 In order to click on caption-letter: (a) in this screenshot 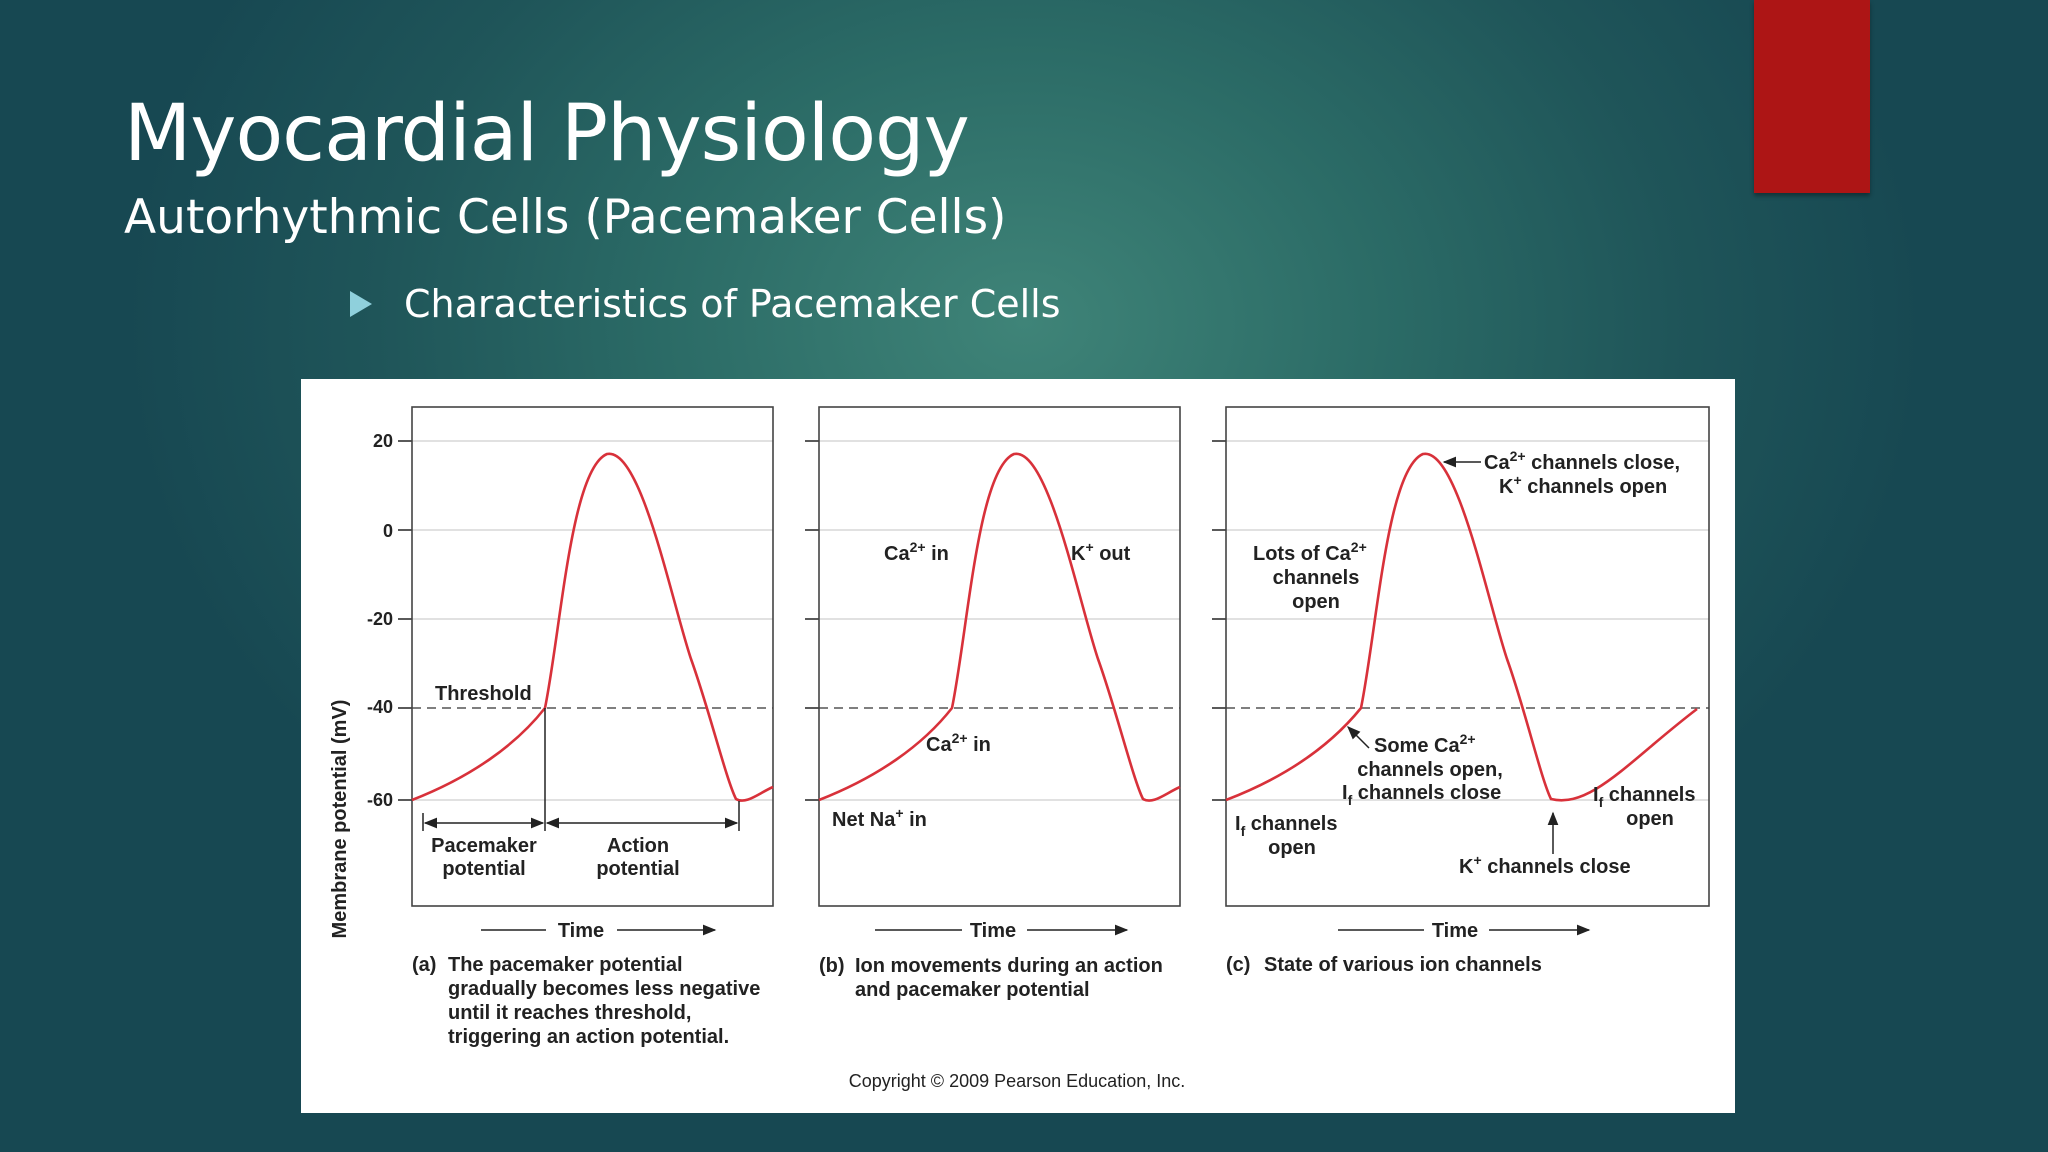, I will do `click(424, 965)`.